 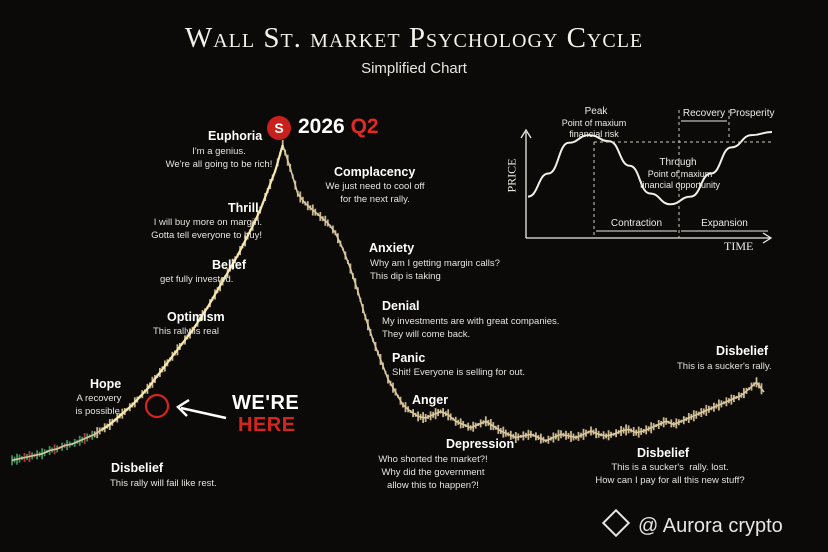 I want to click on inset-chart, so click(x=646, y=177).